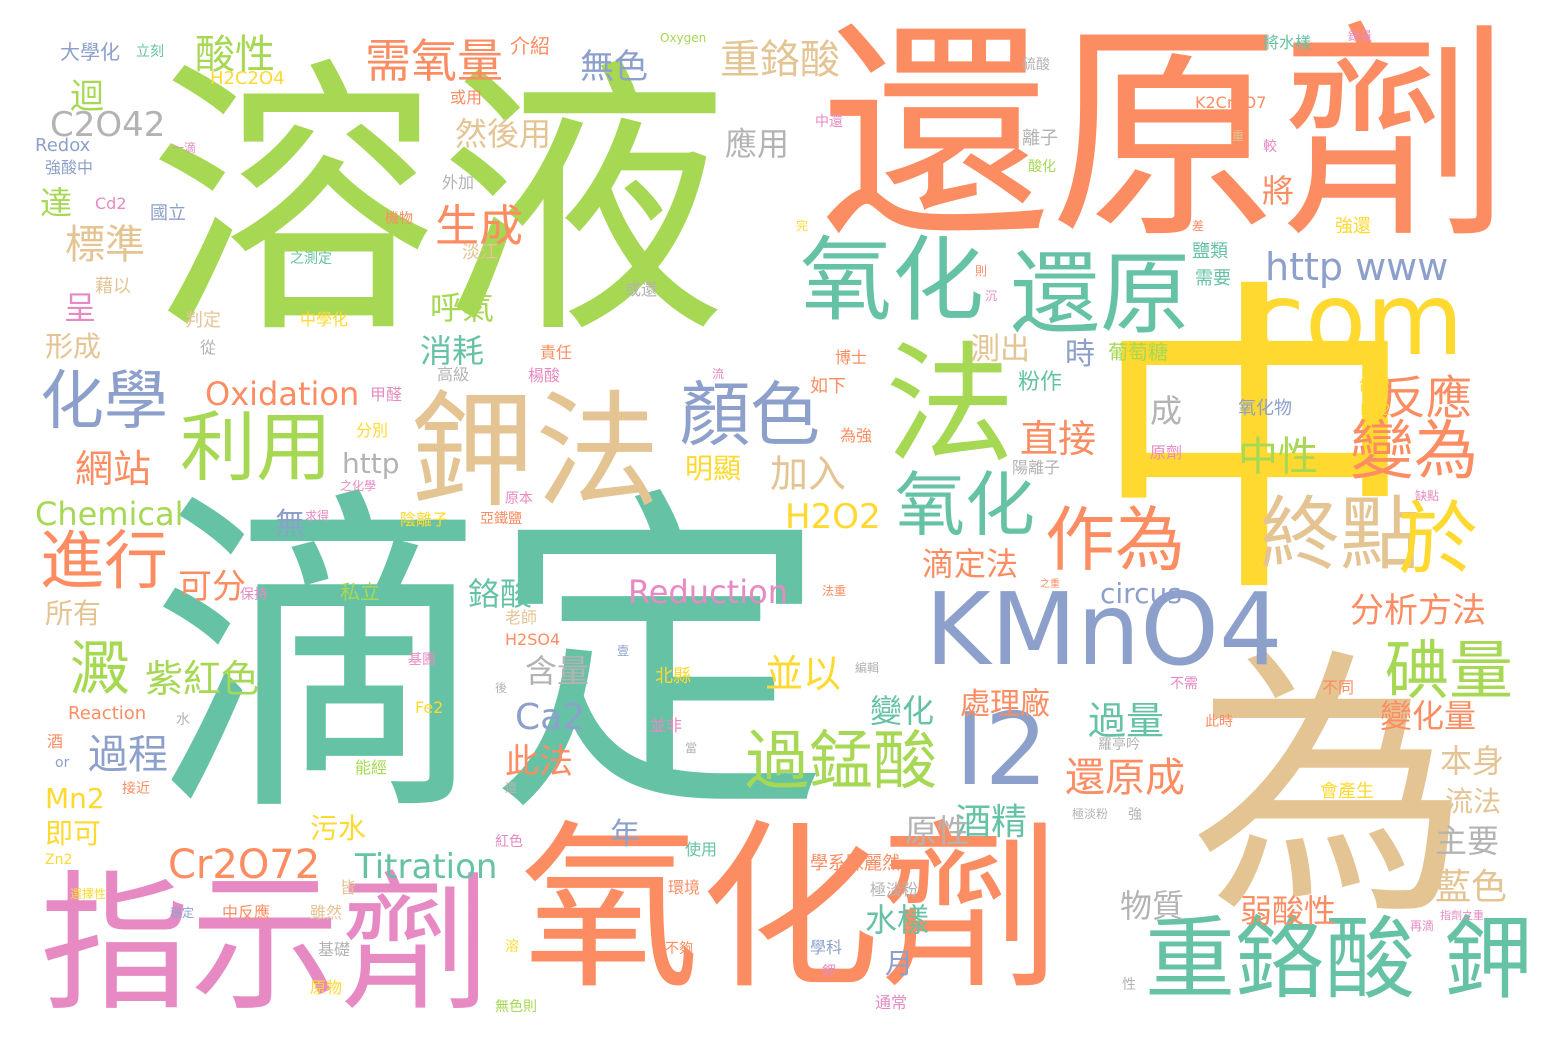 The width and height of the screenshot is (1548, 1052). I want to click on word: 物質, so click(1152, 906).